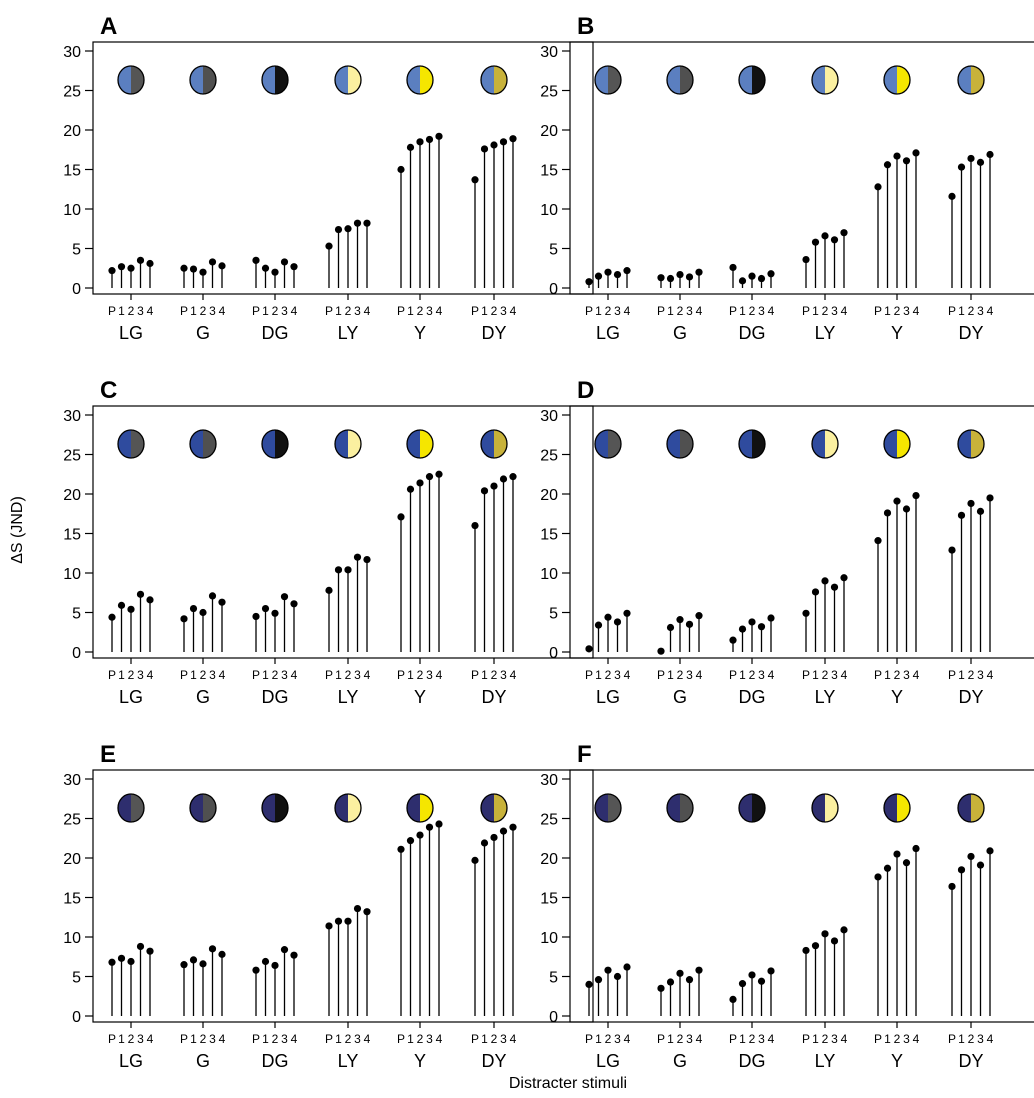 Image resolution: width=1034 pixels, height=1098 pixels. What do you see at coordinates (72, 171) in the screenshot?
I see `y-tick-label: 15` at bounding box center [72, 171].